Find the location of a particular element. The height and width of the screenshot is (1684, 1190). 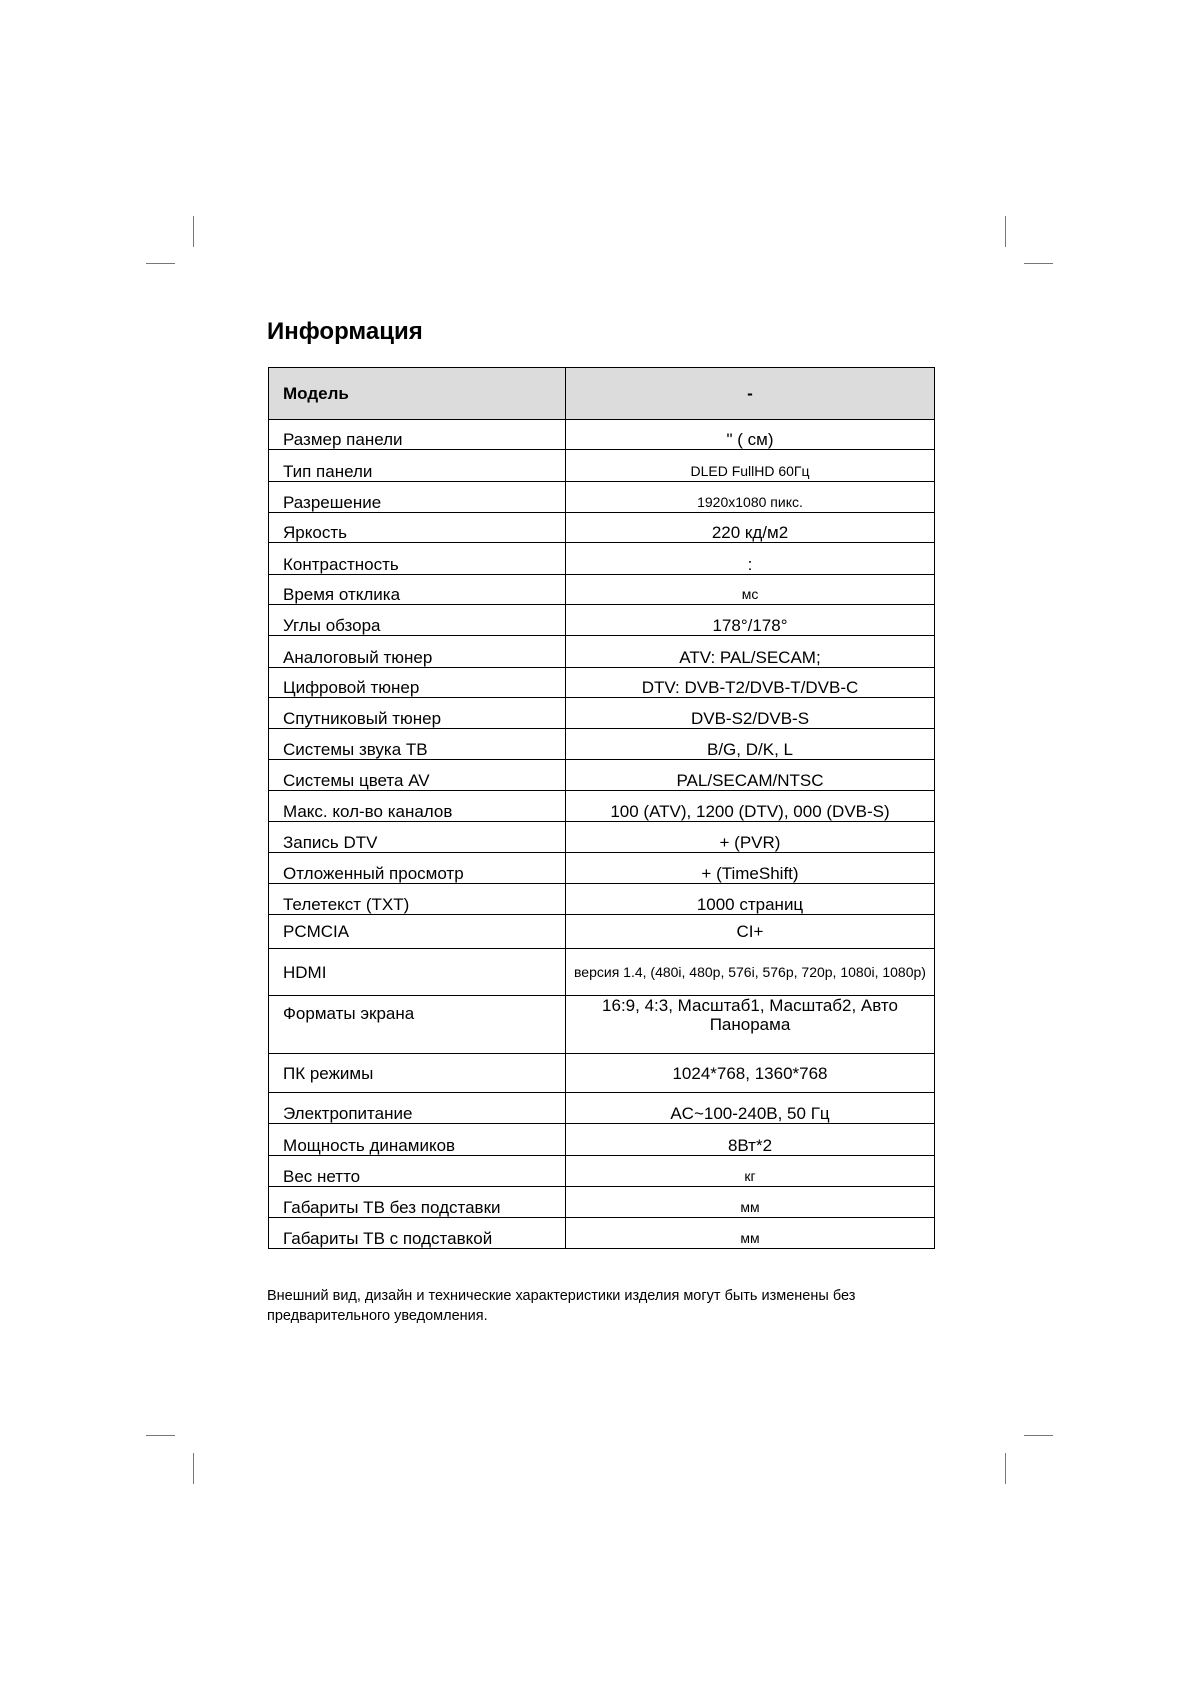

spec-value: + (TimeShift) is located at coordinates (750, 868).